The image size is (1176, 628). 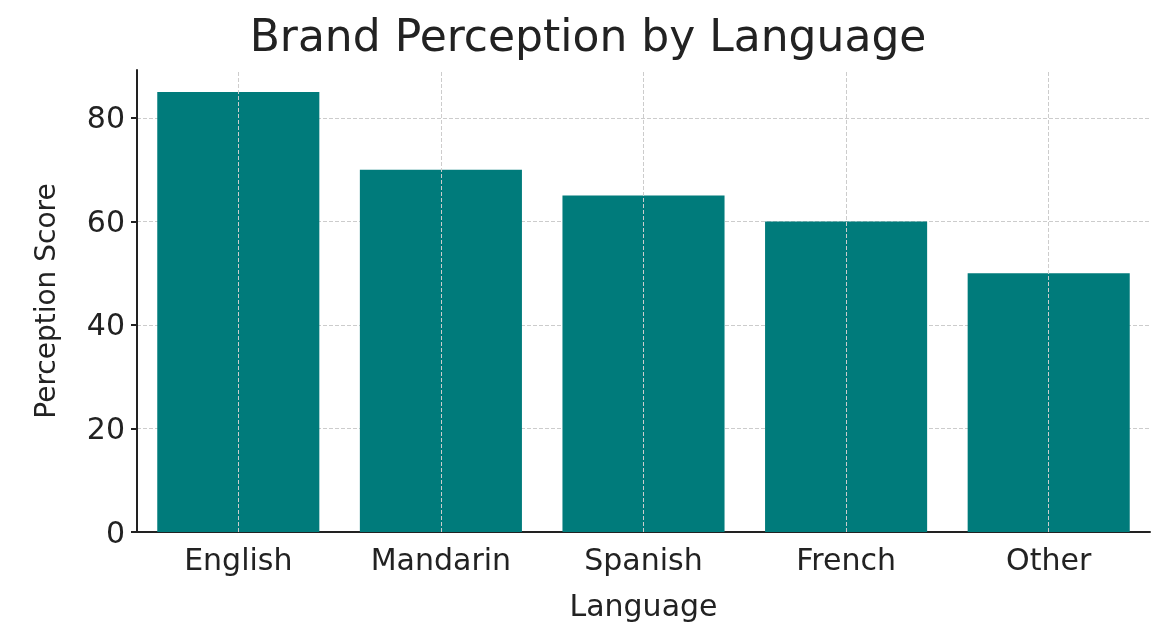 What do you see at coordinates (238, 559) in the screenshot?
I see `x-tick-label: English` at bounding box center [238, 559].